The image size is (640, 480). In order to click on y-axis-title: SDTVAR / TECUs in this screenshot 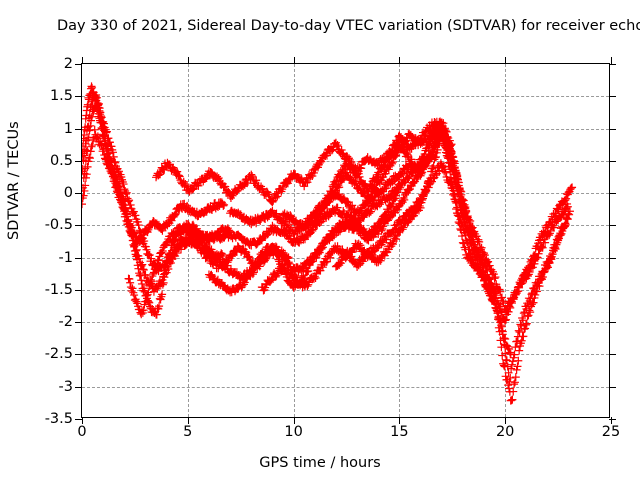, I will do `click(14, 180)`.